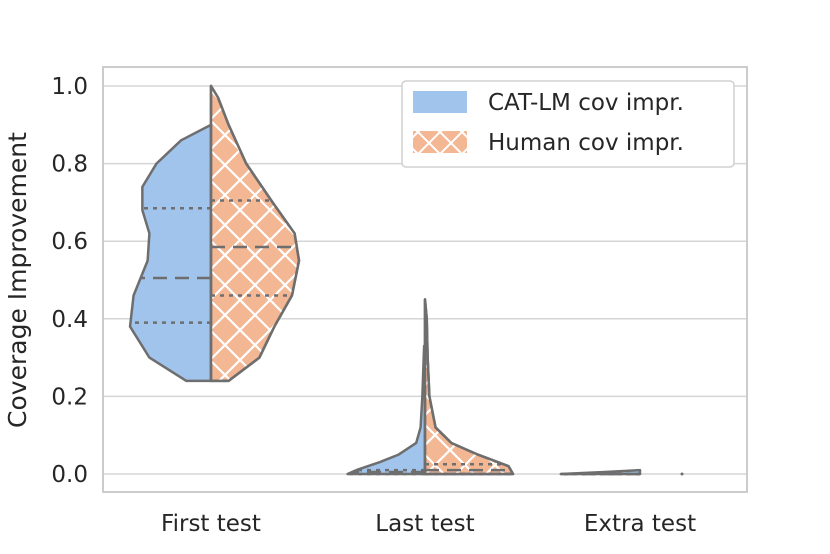 This screenshot has height=554, width=830. I want to click on legend-label-cat-lm: CAT-LM cov impr., so click(586, 103).